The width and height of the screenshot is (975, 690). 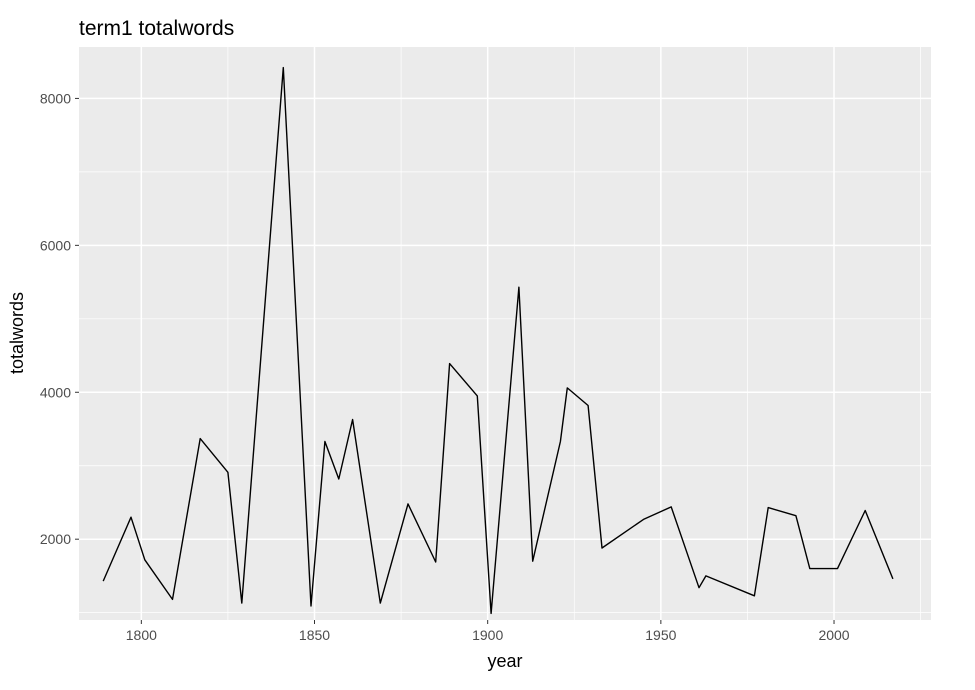 I want to click on y-tick-label: 2000, so click(x=55, y=539).